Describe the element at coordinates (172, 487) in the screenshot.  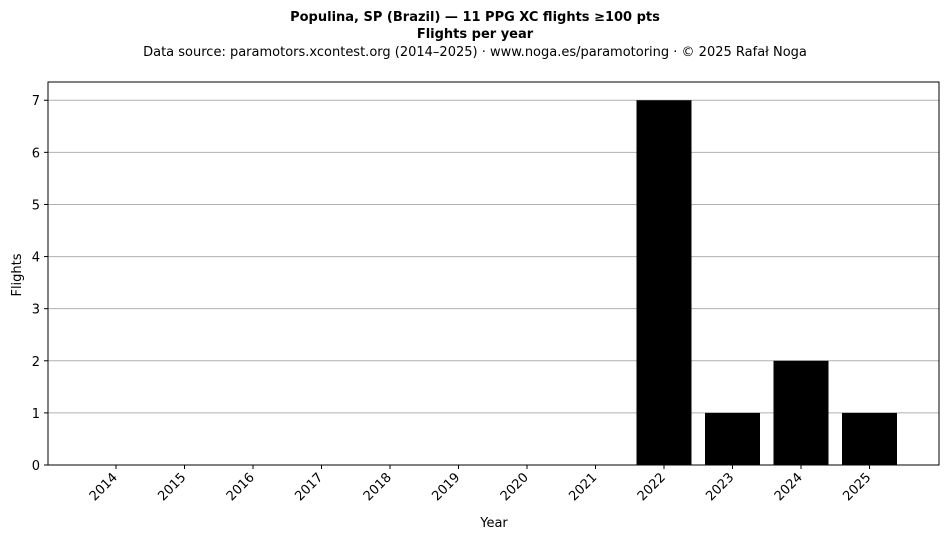
I see `x-tick-label-2015: 2015` at that location.